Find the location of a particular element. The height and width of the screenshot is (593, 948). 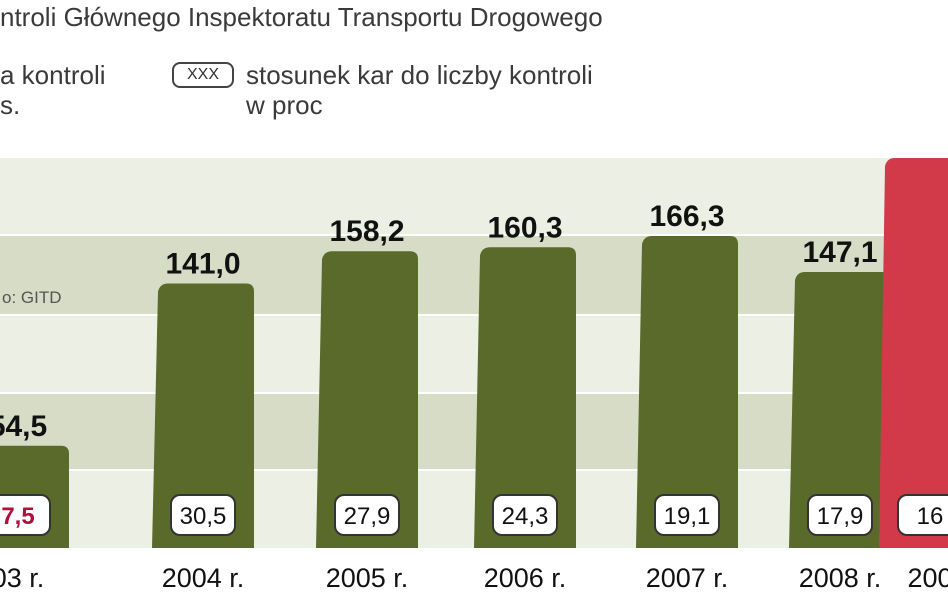

category-label-2: 2005 r. is located at coordinates (367, 578).